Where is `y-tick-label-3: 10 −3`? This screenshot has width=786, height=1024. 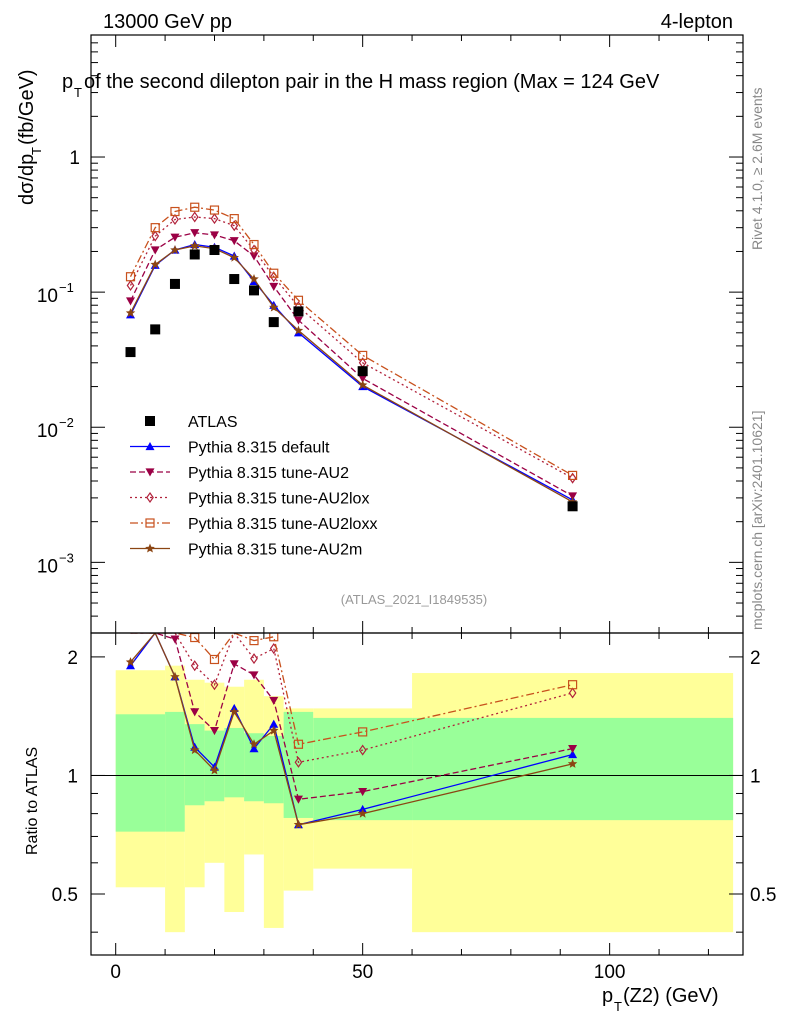 y-tick-label-3: 10 −3 is located at coordinates (55, 563).